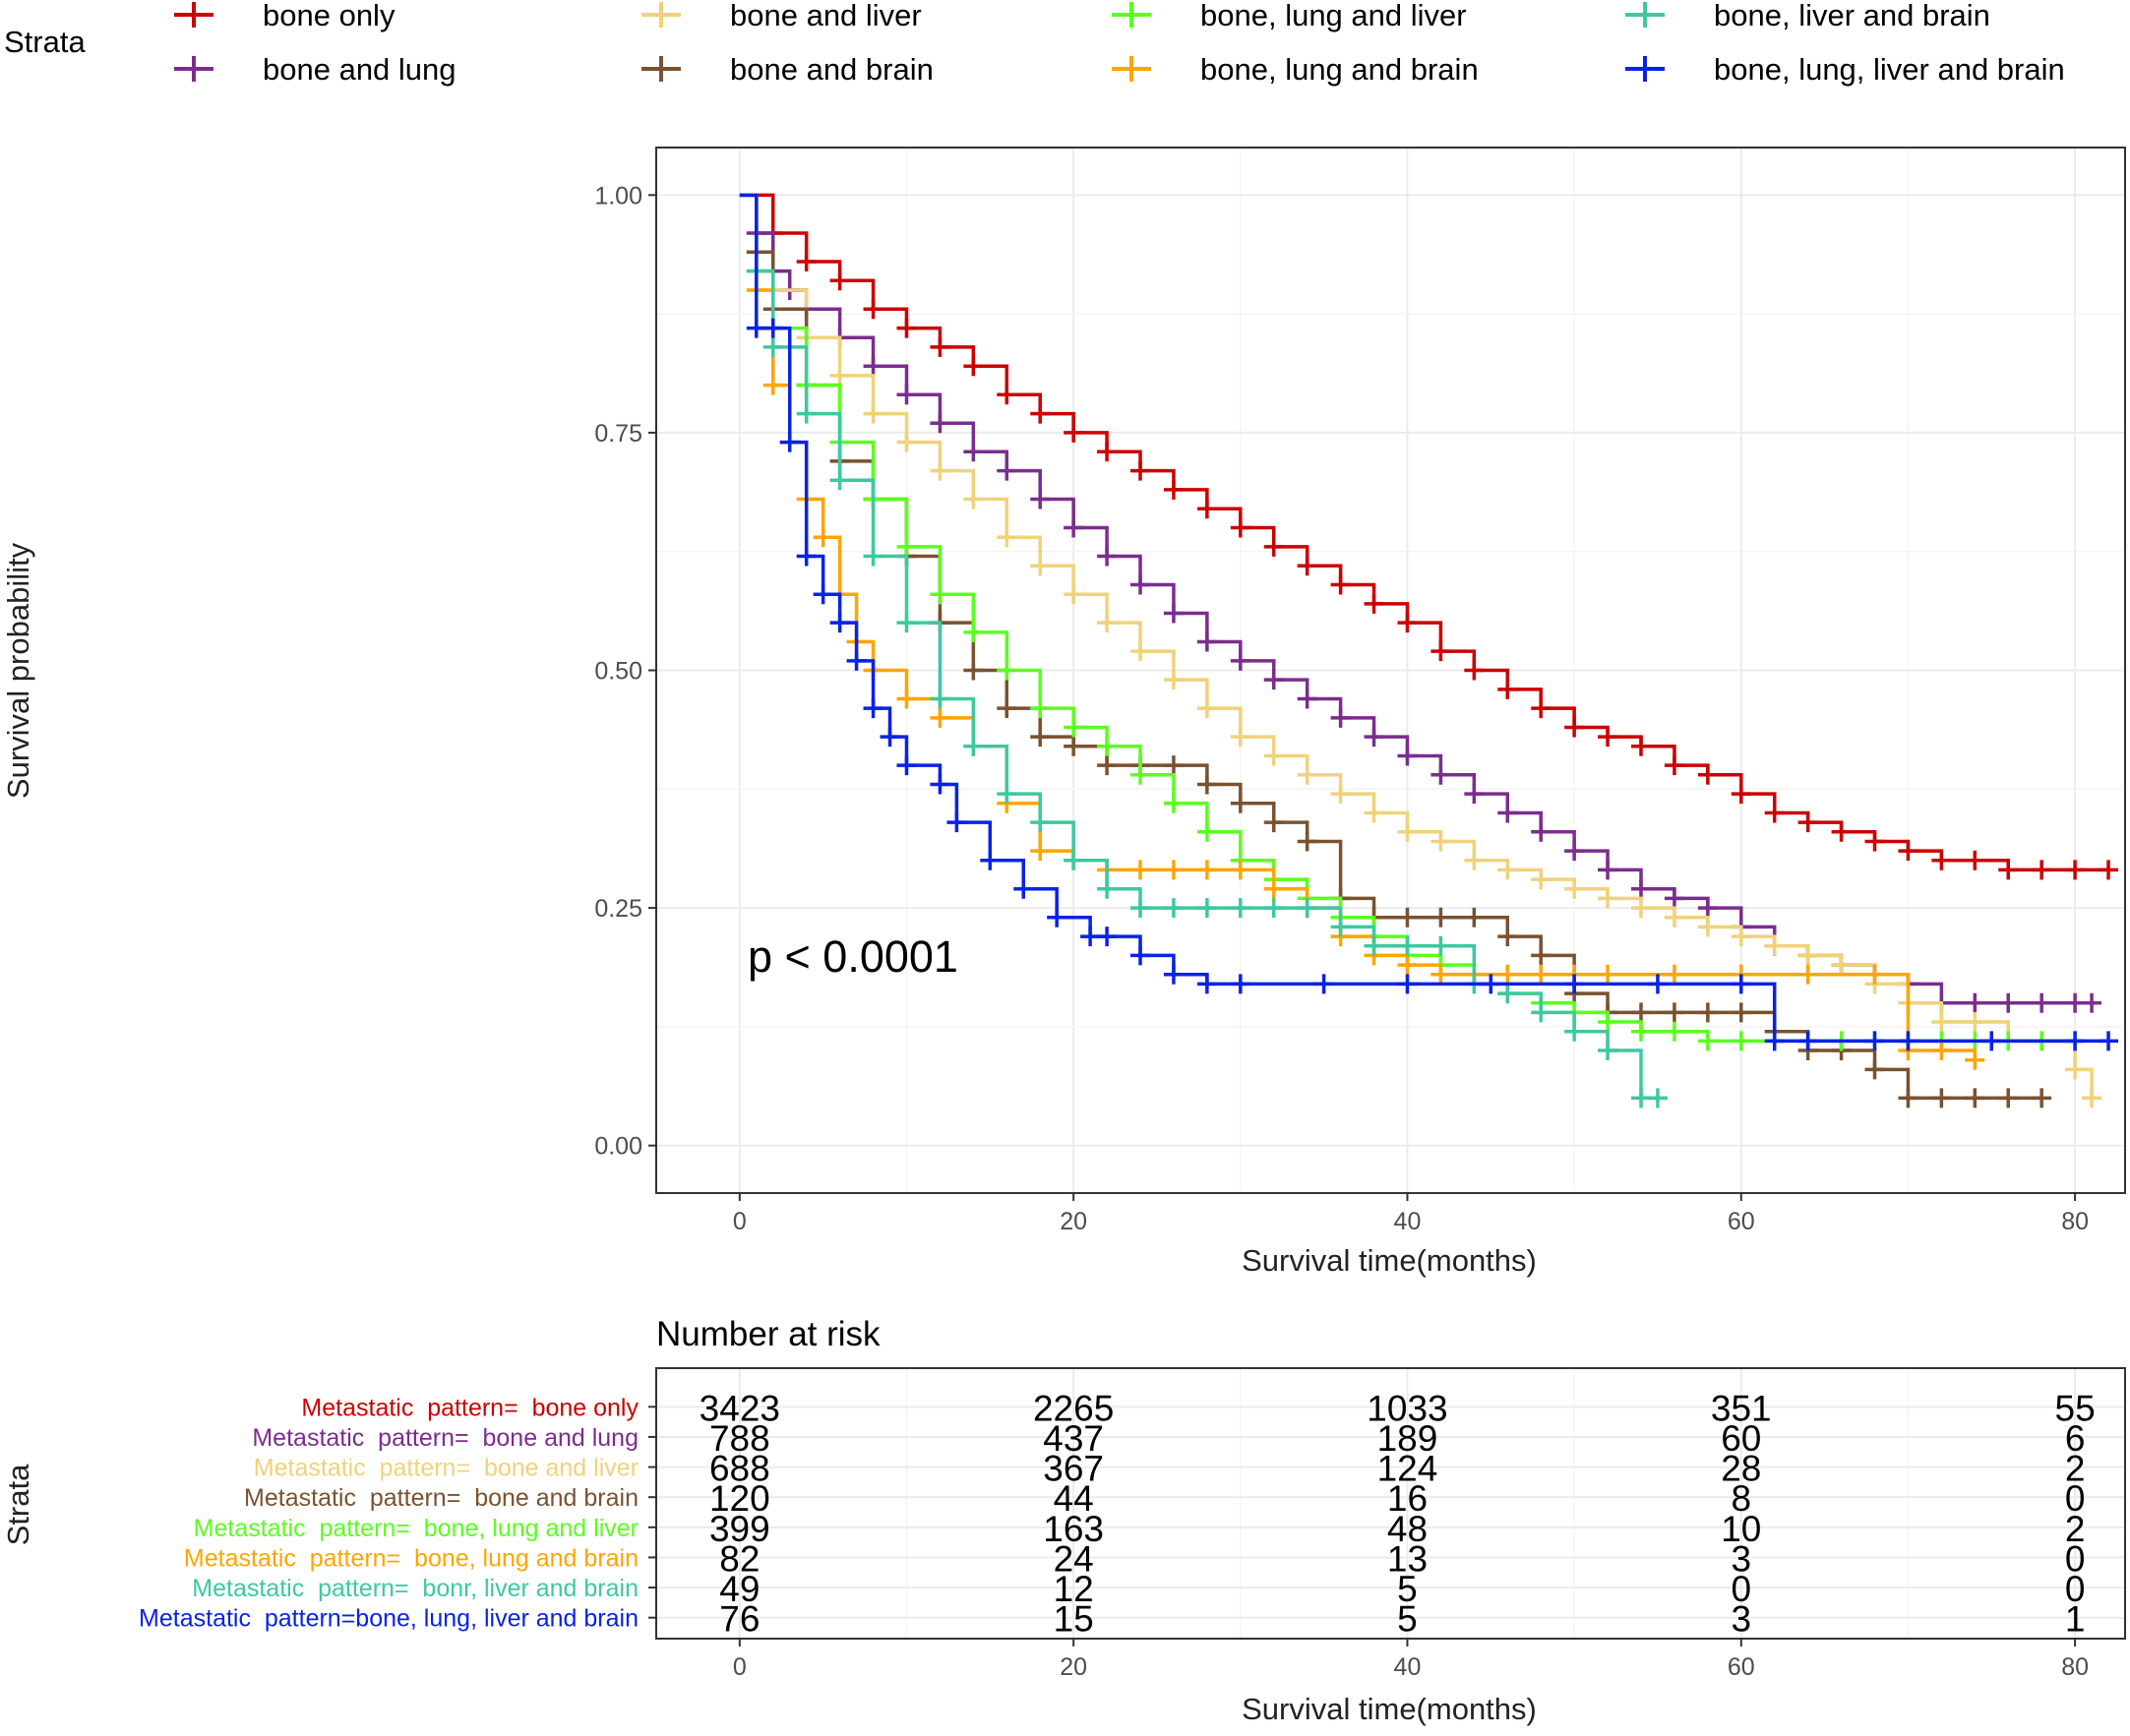 The height and width of the screenshot is (1736, 2130). What do you see at coordinates (1074, 1498) in the screenshot?
I see `risk-value: 44` at bounding box center [1074, 1498].